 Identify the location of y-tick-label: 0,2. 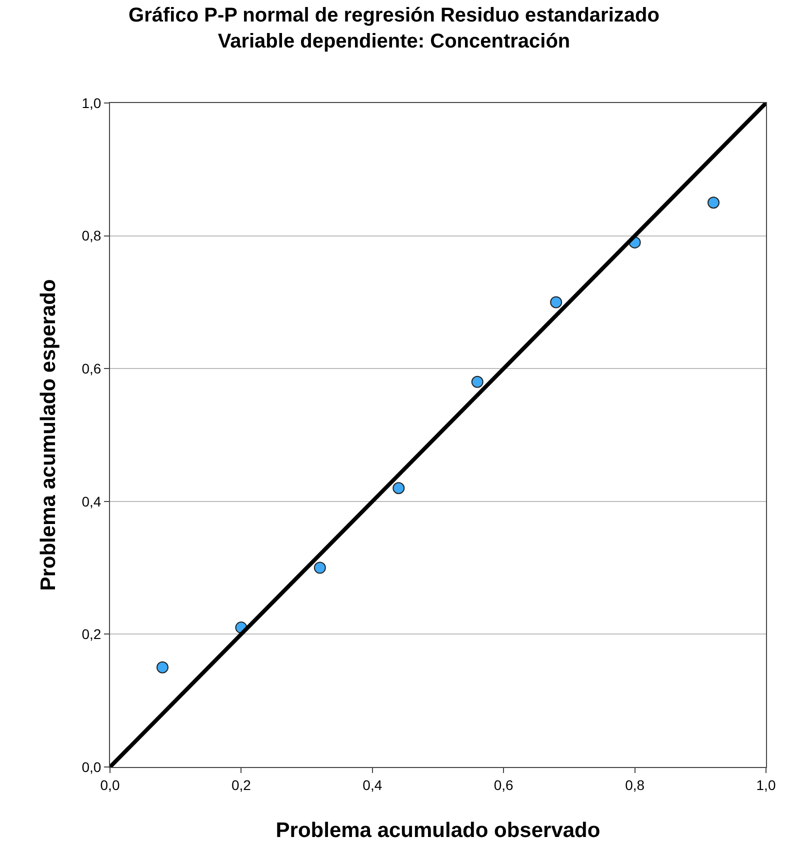
(92, 634).